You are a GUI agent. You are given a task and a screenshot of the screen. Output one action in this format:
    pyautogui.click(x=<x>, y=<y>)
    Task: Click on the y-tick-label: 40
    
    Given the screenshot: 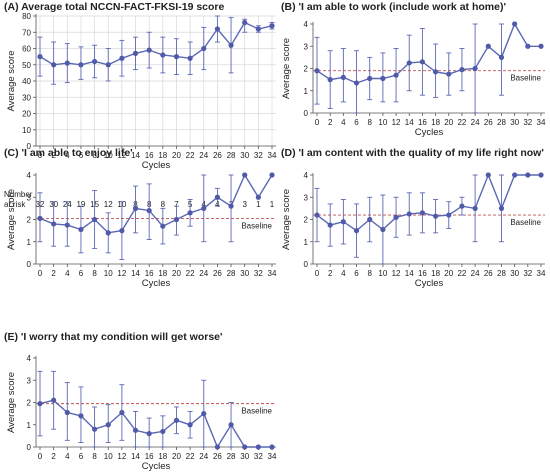 What is the action you would take?
    pyautogui.click(x=26, y=81)
    